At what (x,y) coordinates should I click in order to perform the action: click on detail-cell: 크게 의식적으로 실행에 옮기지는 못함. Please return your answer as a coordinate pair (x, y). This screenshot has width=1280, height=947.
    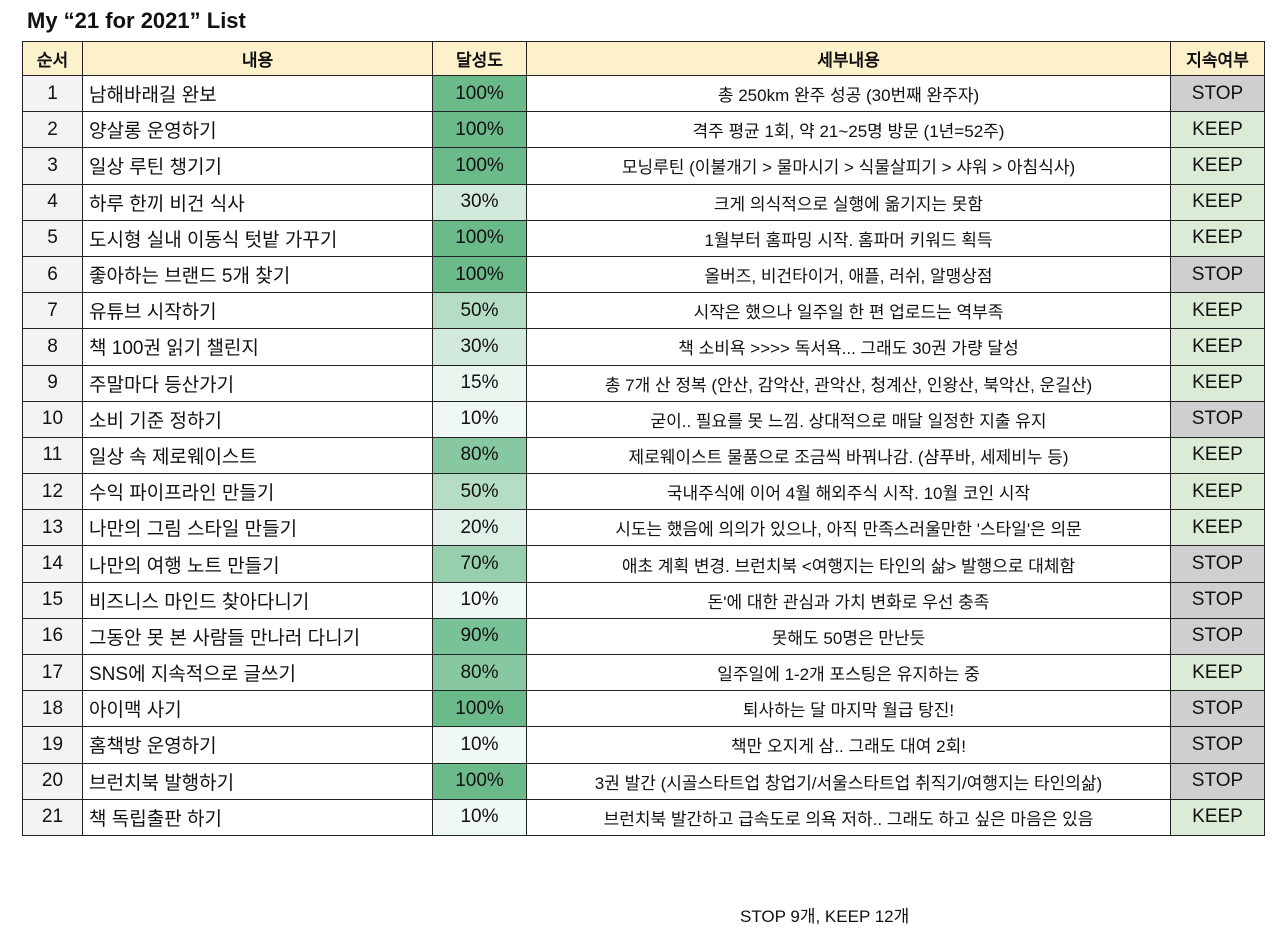
    Looking at the image, I should click on (848, 202).